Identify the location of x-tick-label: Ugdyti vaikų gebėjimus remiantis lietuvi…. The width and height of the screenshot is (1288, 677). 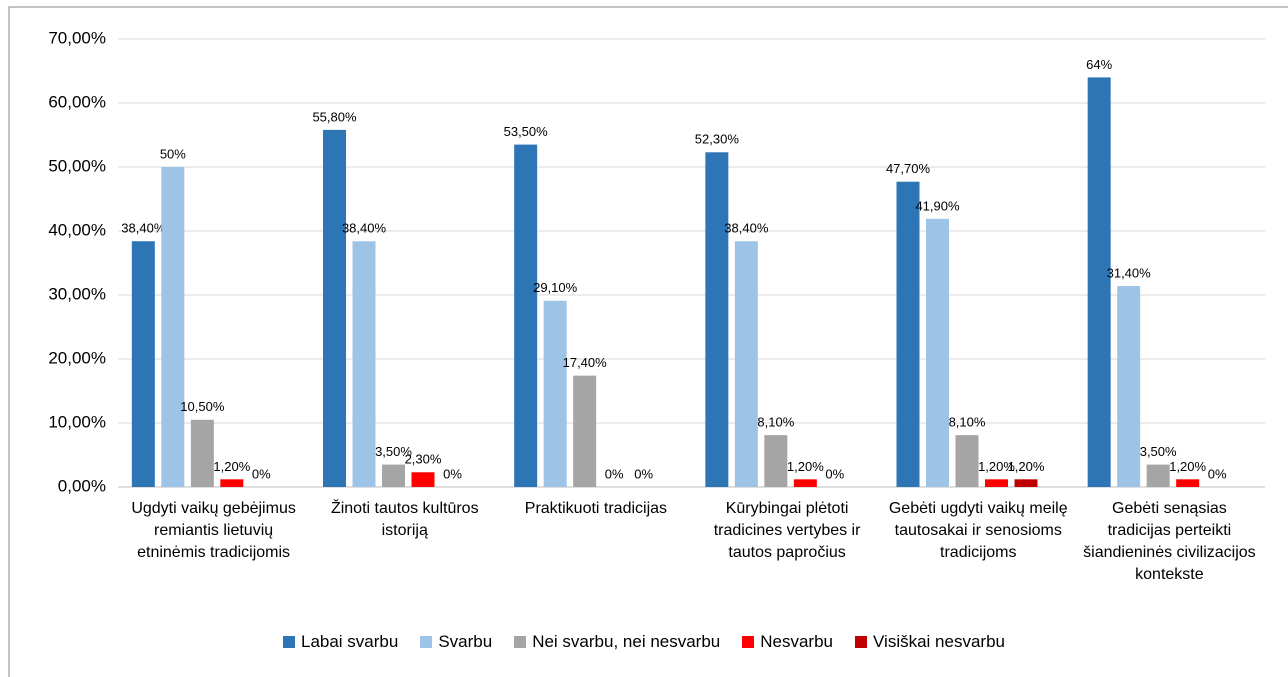
(213, 530).